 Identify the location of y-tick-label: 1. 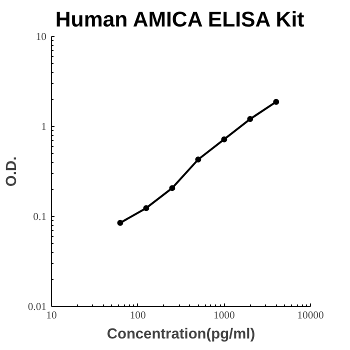
(43, 127).